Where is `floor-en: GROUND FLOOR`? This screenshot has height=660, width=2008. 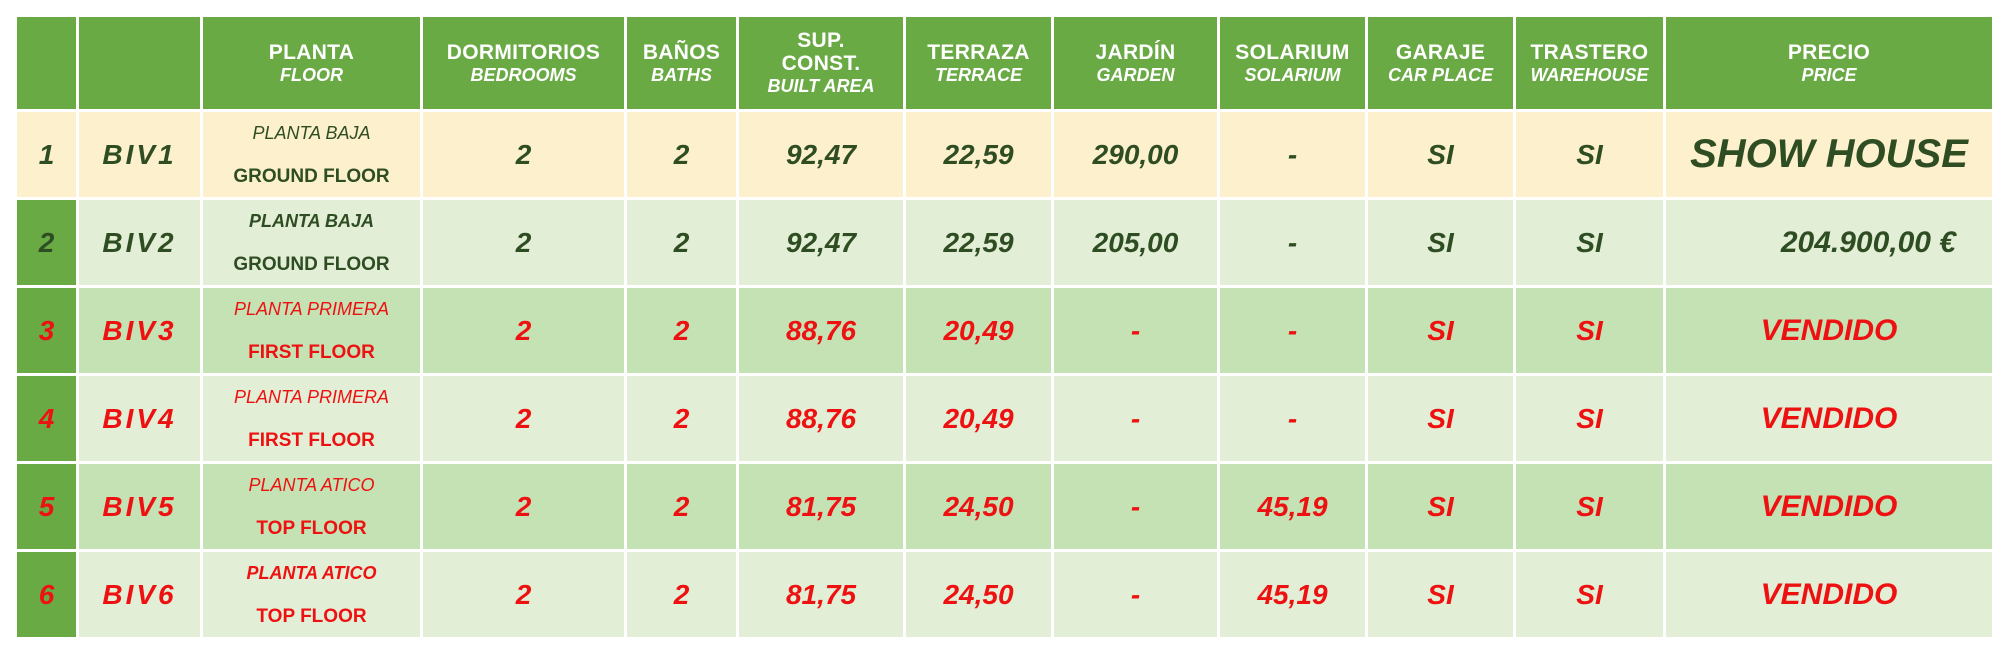
floor-en: GROUND FLOOR is located at coordinates (311, 176).